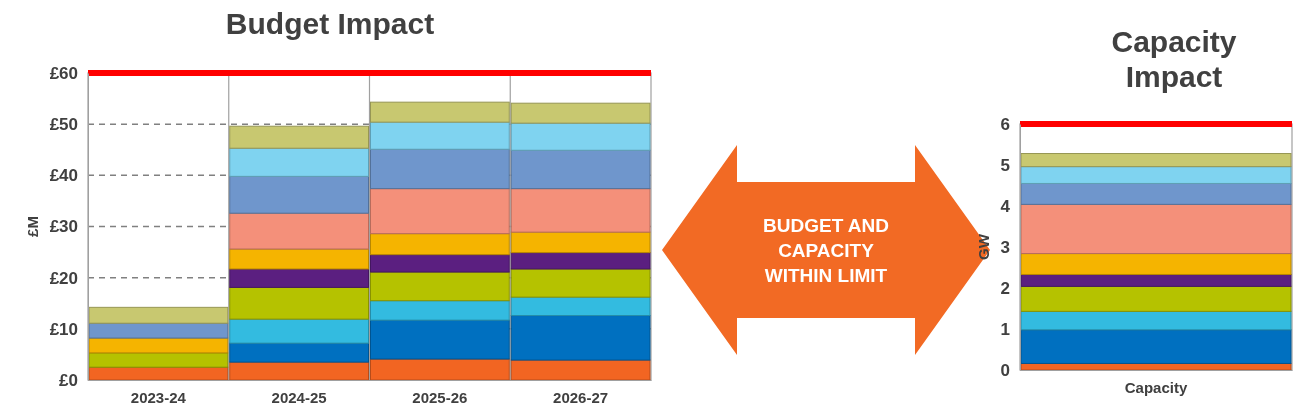 Image resolution: width=1299 pixels, height=412 pixels. I want to click on y-tick-label: £0, so click(68, 380).